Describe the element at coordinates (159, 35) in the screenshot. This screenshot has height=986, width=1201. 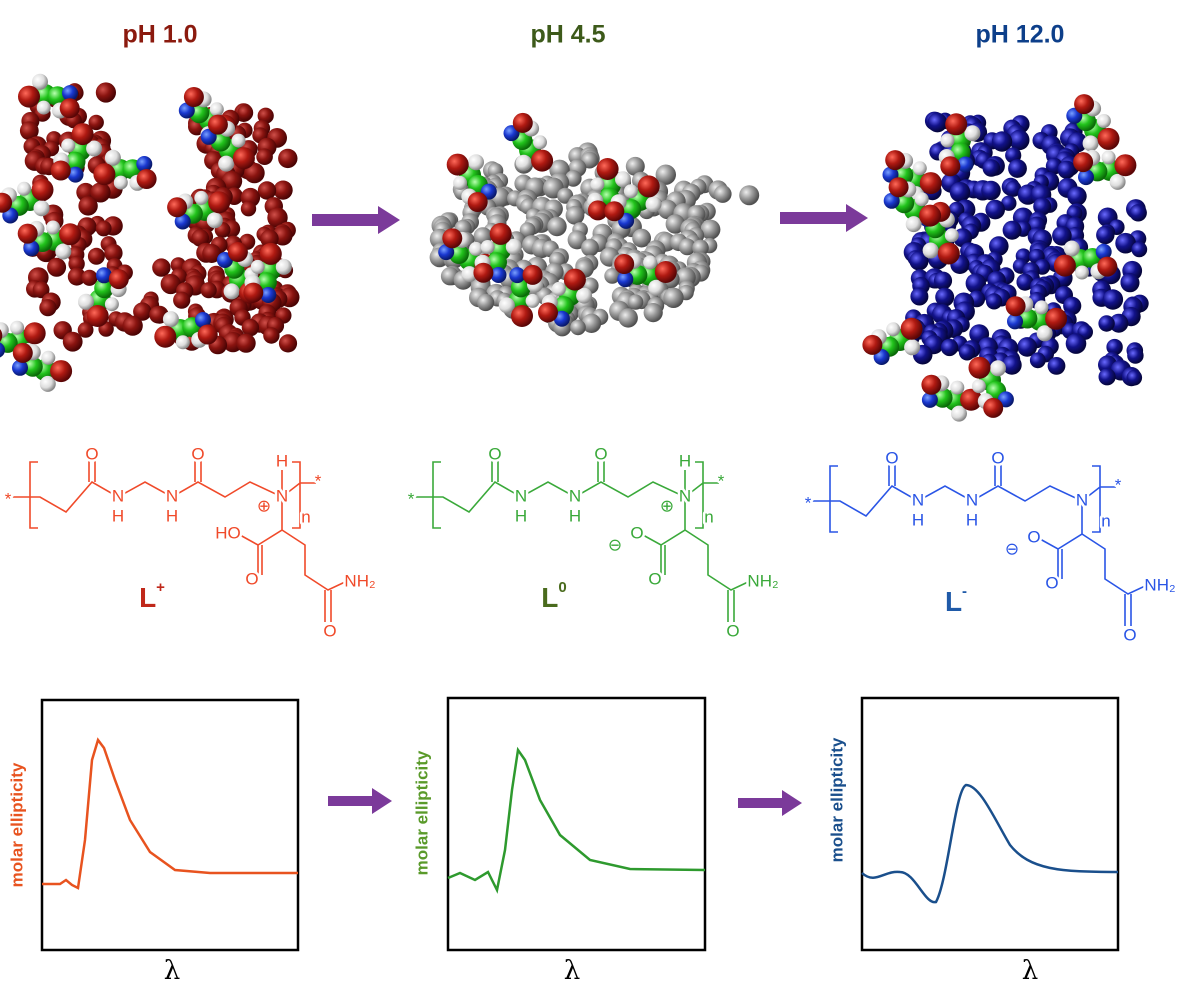
I see `panel-title: pH 1.0` at that location.